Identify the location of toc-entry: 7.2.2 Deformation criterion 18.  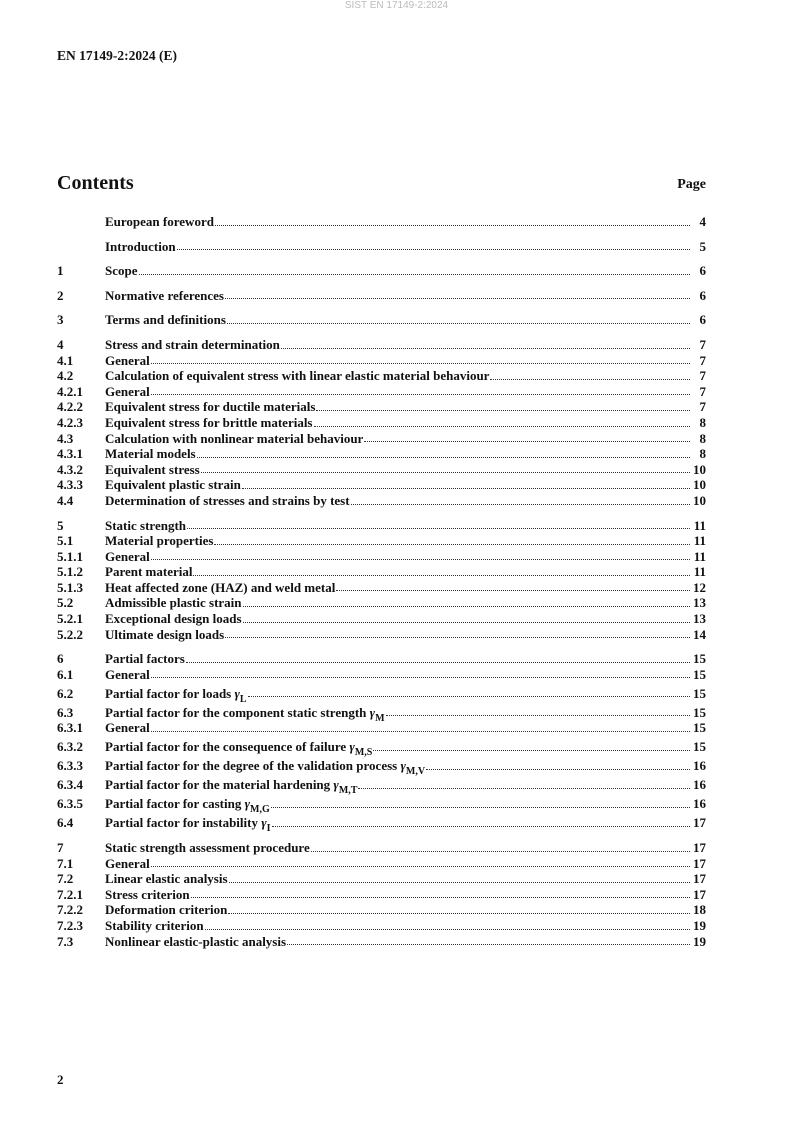
(381, 910).